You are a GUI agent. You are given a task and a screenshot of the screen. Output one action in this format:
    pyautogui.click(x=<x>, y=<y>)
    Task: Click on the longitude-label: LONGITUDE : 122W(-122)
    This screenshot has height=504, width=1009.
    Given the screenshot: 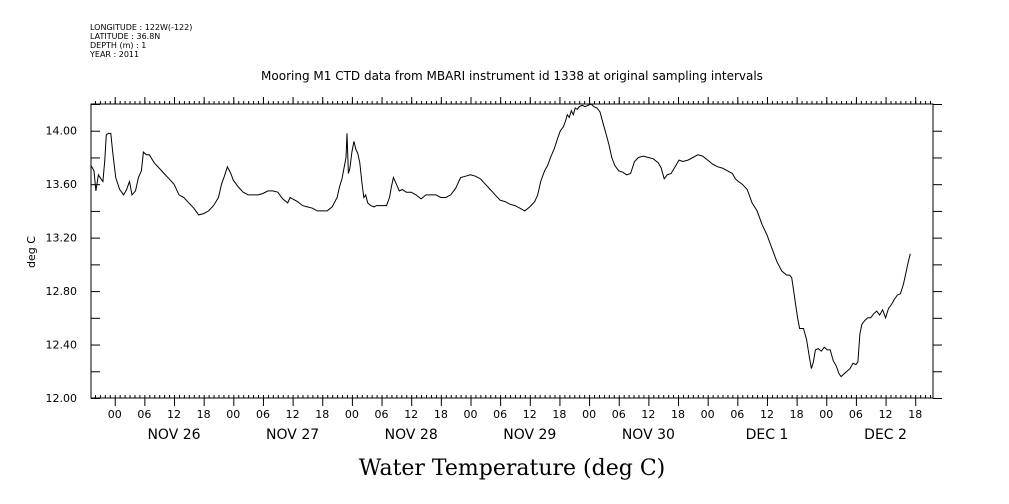 What is the action you would take?
    pyautogui.click(x=141, y=27)
    